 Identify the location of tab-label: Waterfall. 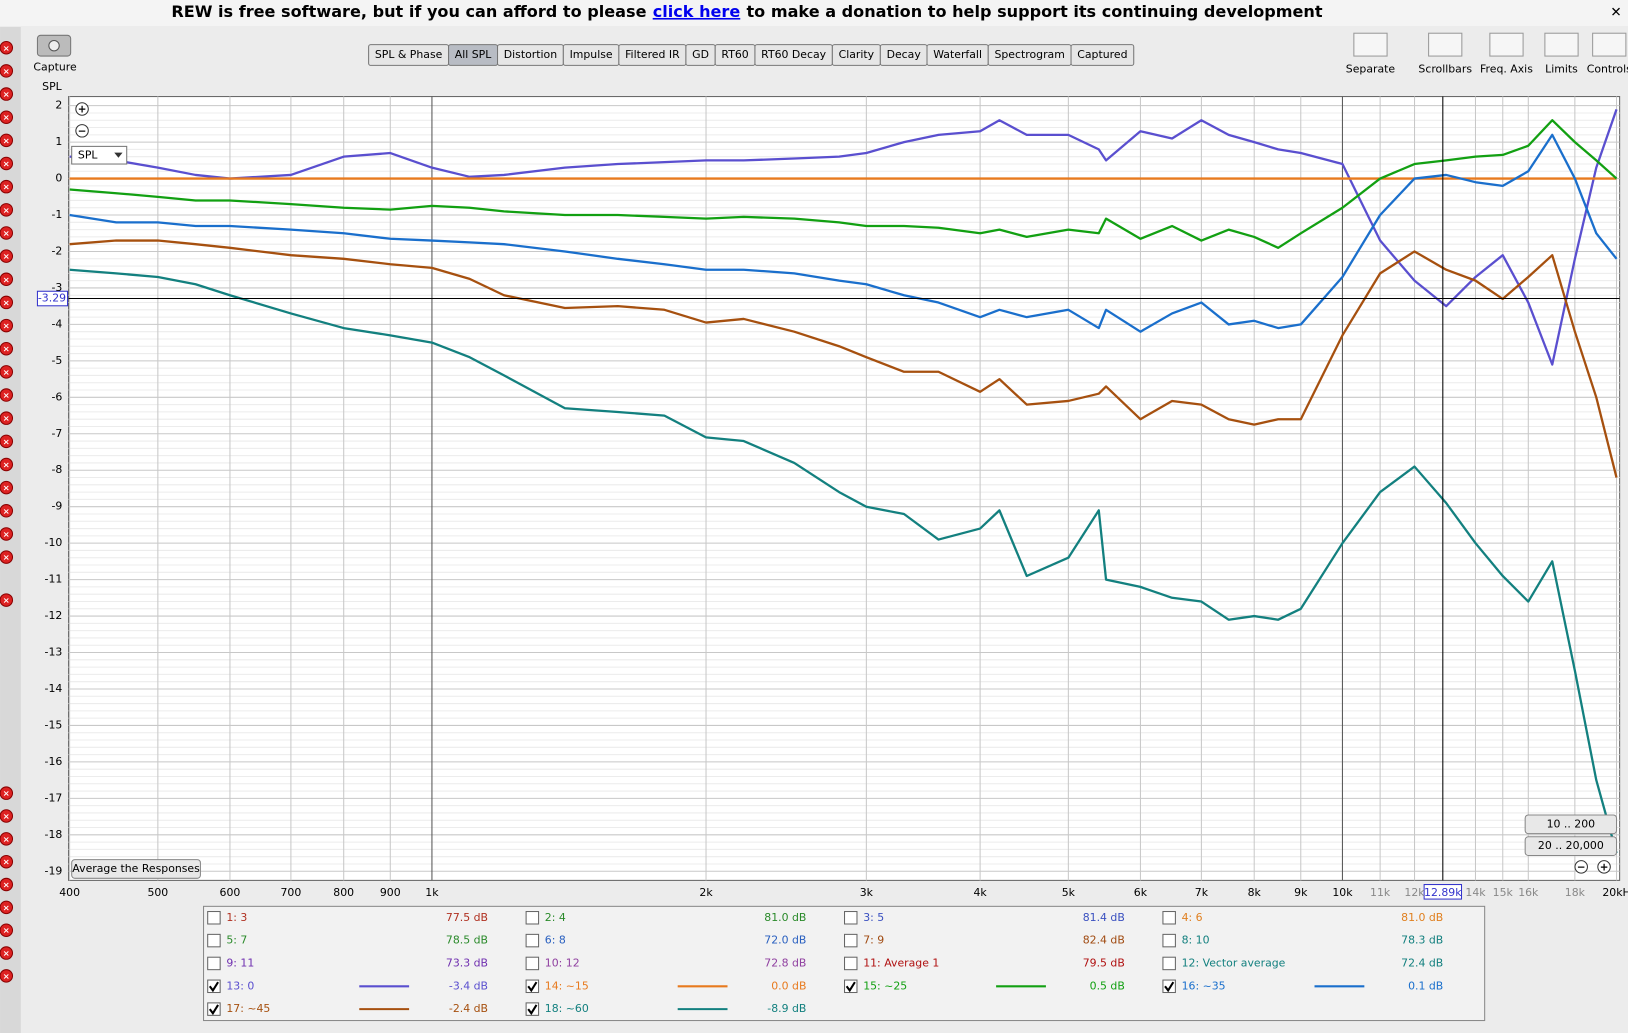
(957, 54).